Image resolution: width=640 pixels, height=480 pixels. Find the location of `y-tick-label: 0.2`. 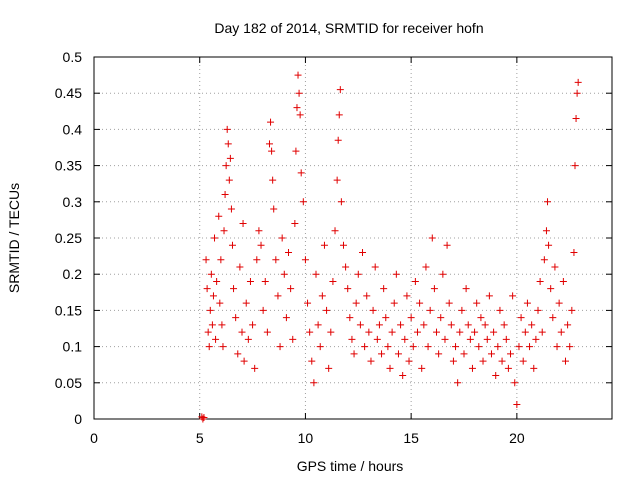

y-tick-label: 0.2 is located at coordinates (73, 274).